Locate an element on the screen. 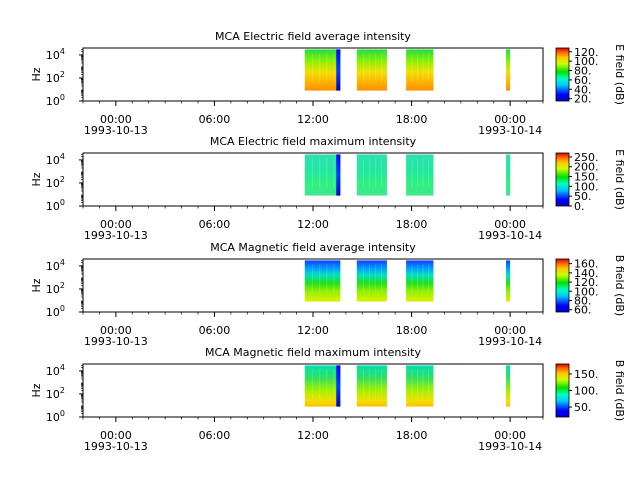 The image size is (640, 484). colorbar-tick-label: 200. is located at coordinates (586, 167).